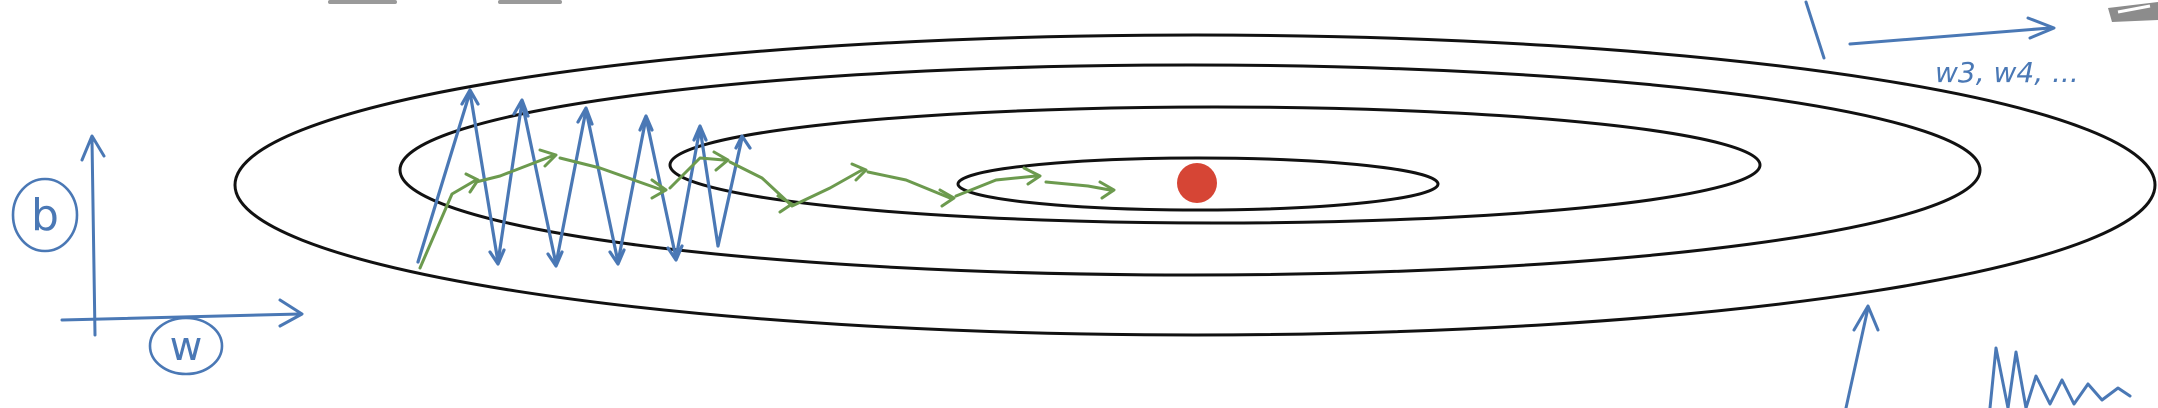 The image size is (2158, 408). Describe the element at coordinates (2133, 12) in the screenshot. I see `eraser-icon` at that location.